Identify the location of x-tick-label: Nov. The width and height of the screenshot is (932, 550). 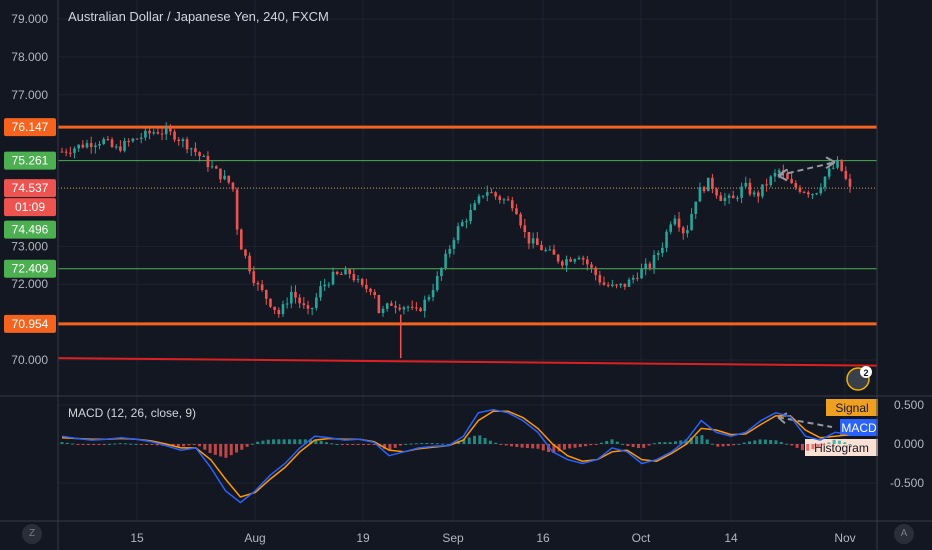
(844, 538).